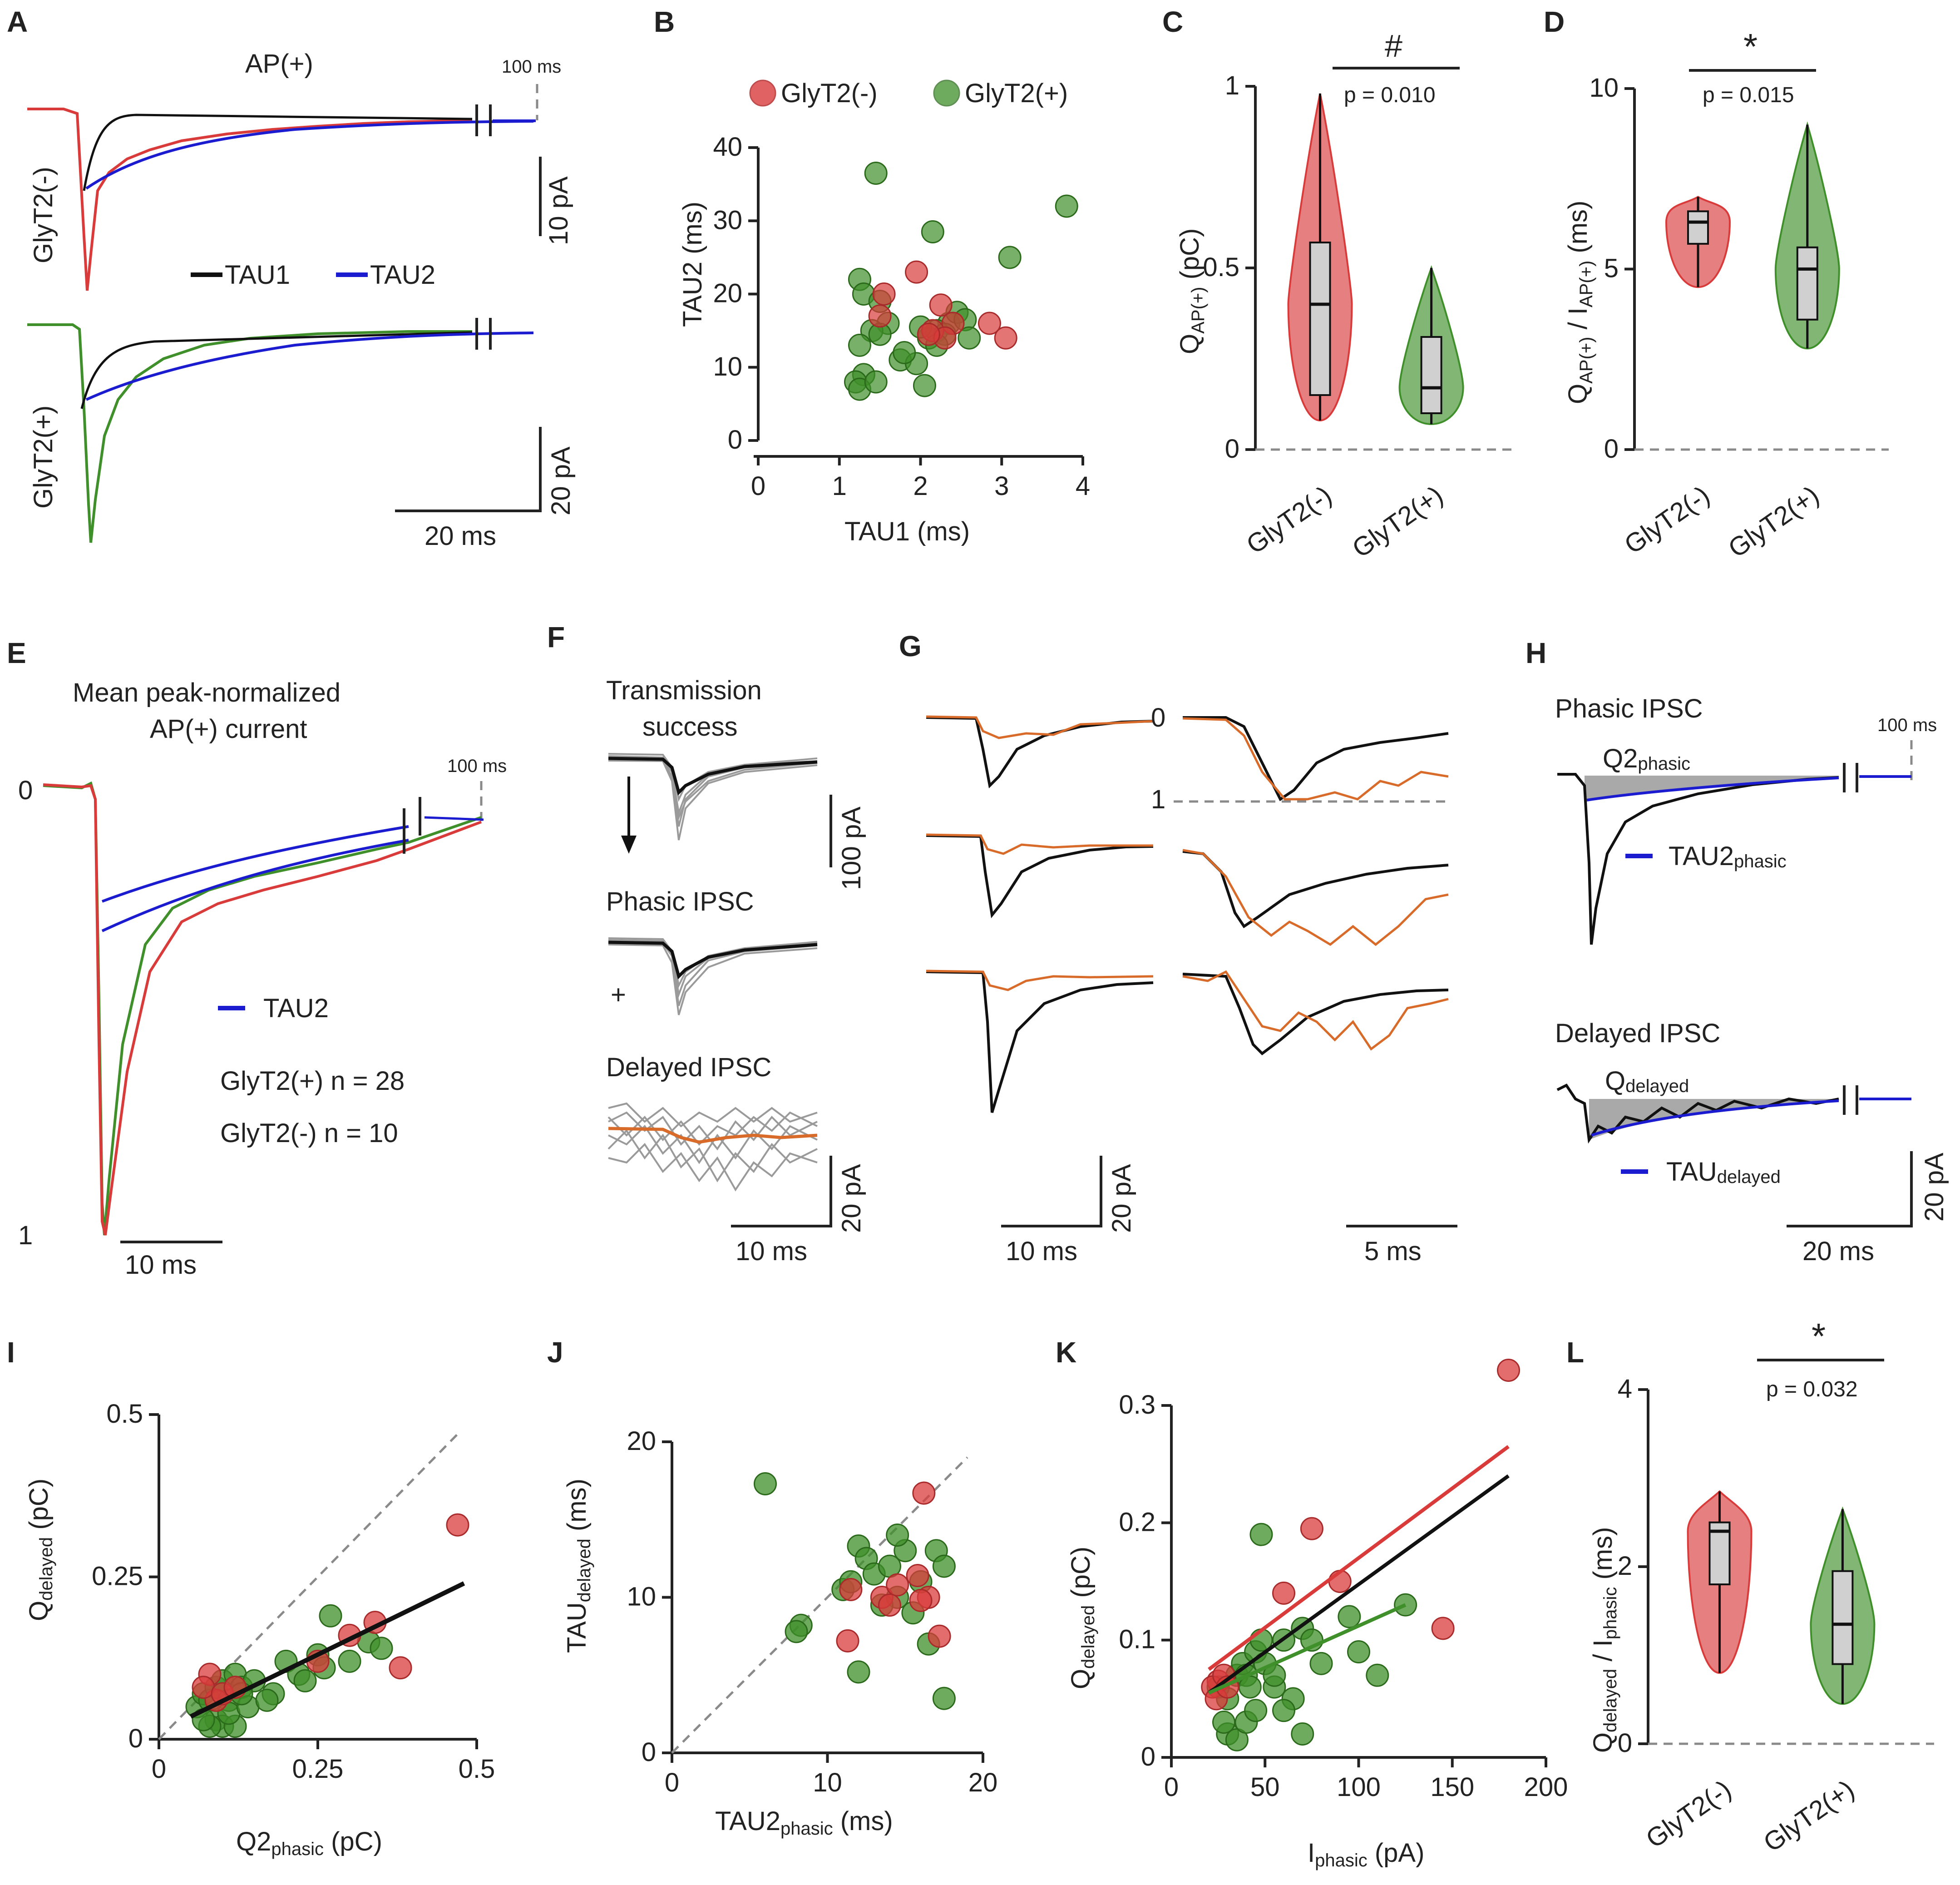 The height and width of the screenshot is (1885, 1960). What do you see at coordinates (1431, 375) in the screenshot?
I see `panel-c-box` at bounding box center [1431, 375].